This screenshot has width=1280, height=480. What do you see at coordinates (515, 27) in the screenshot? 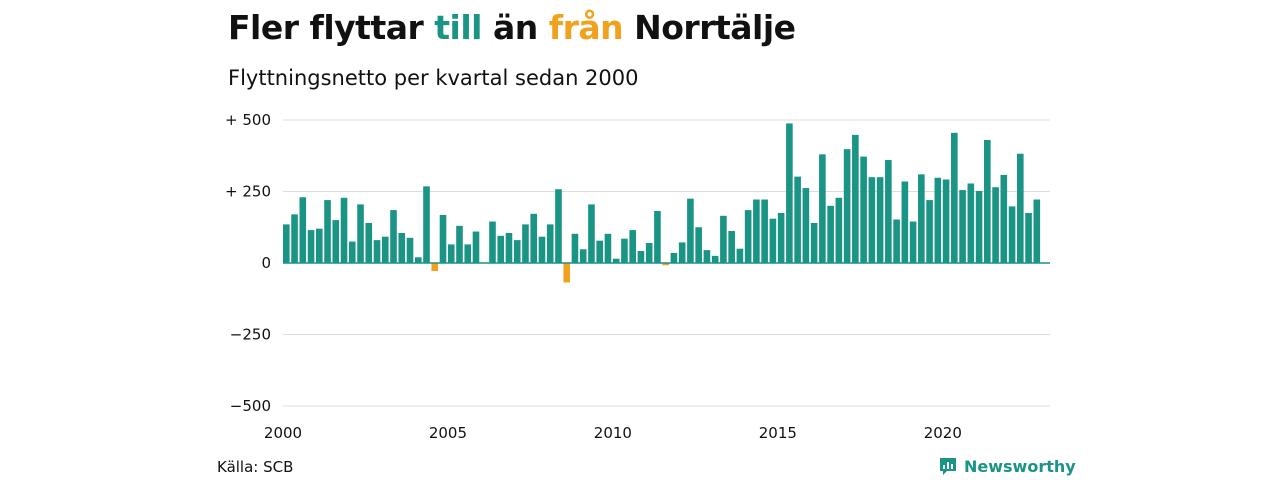
I see `title-part-2: än` at bounding box center [515, 27].